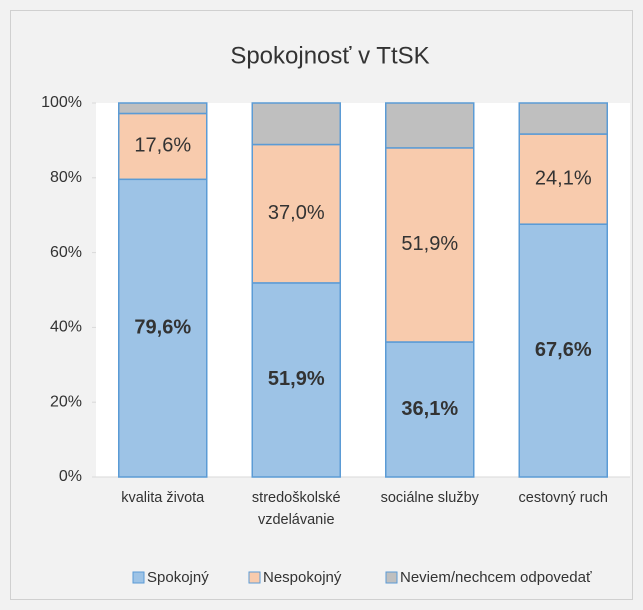 The height and width of the screenshot is (610, 643). Describe the element at coordinates (66, 252) in the screenshot. I see `y-tick-label: 60%` at that location.